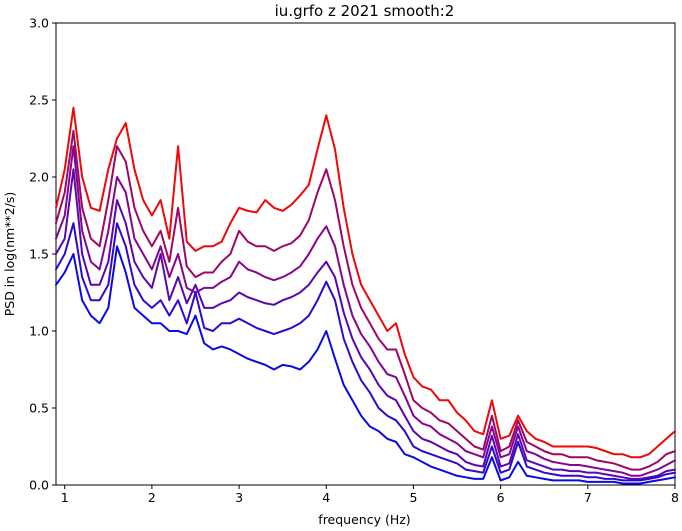 This screenshot has height=531, width=682. What do you see at coordinates (364, 519) in the screenshot?
I see `x-axis-label: frequency (Hz)` at bounding box center [364, 519].